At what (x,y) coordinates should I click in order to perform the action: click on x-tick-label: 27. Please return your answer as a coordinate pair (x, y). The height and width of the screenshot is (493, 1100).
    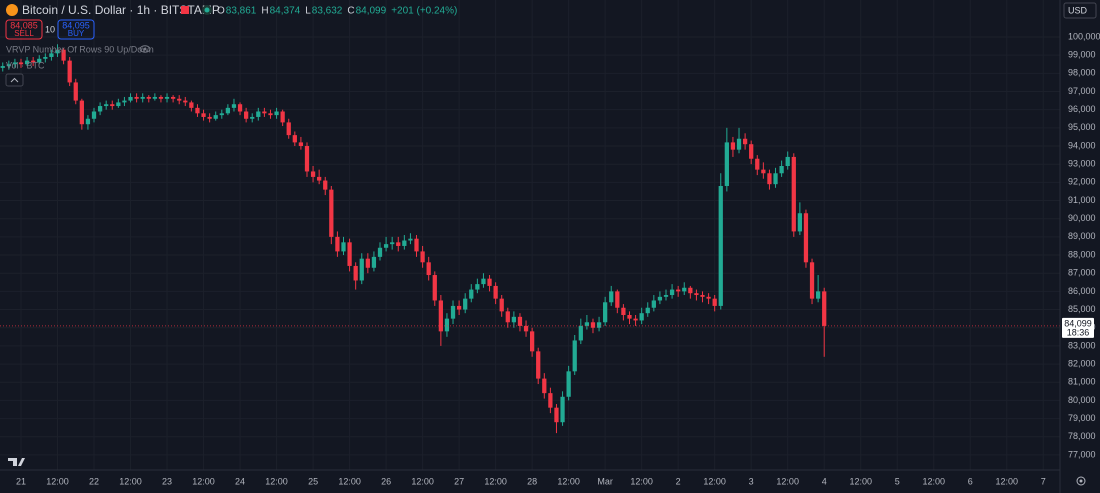
    Looking at the image, I should click on (459, 481).